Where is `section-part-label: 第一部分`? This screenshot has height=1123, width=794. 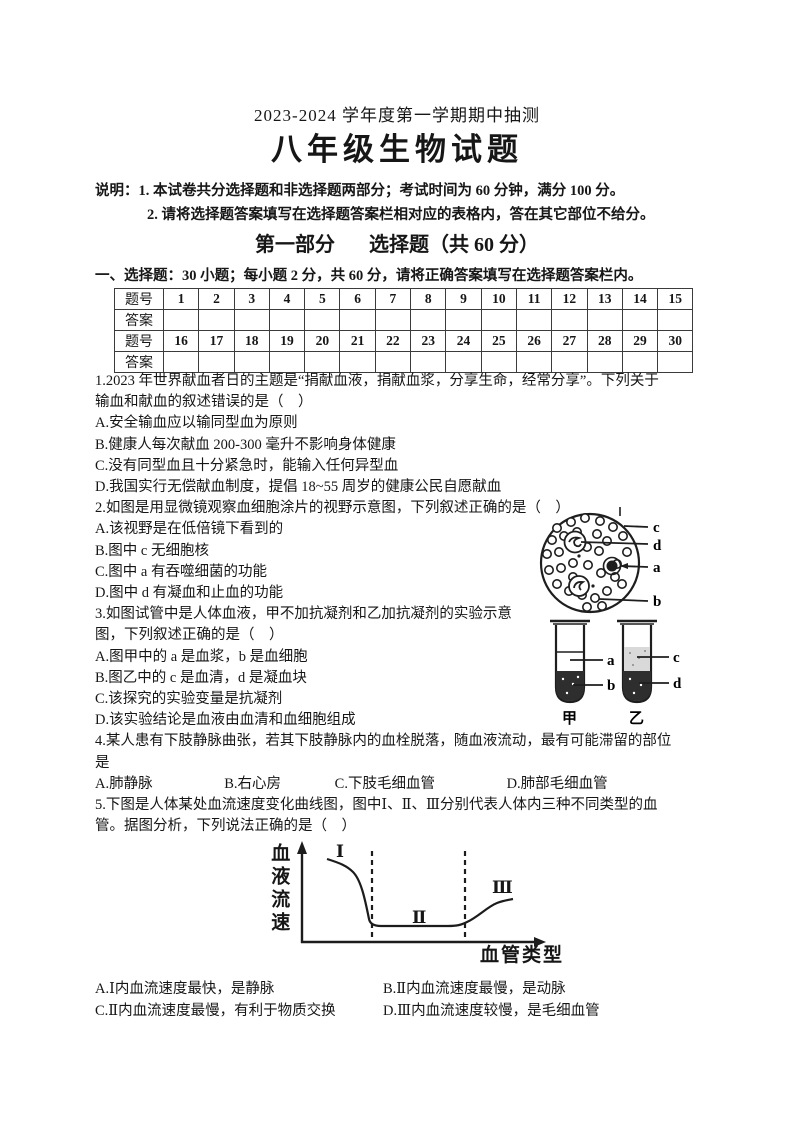 section-part-label: 第一部分 is located at coordinates (295, 245).